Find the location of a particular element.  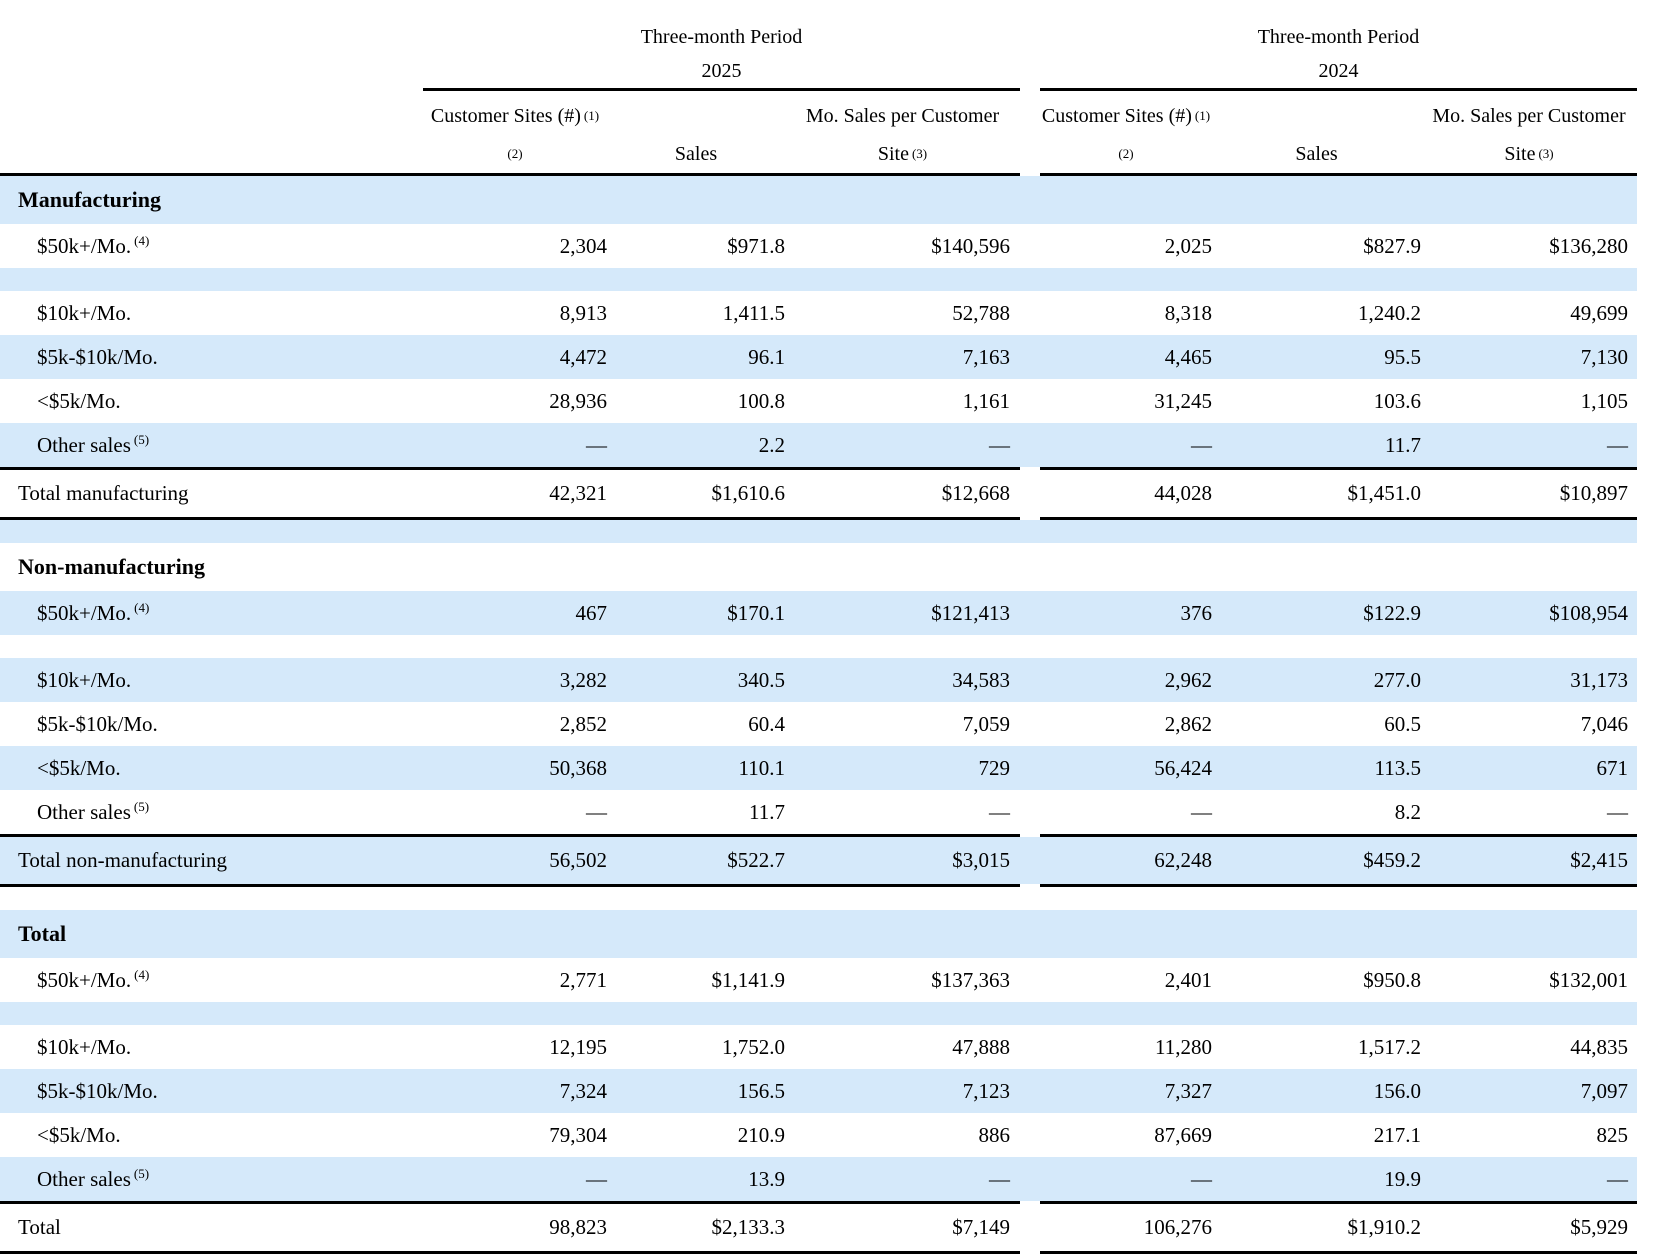

row-label: Total is located at coordinates (39, 1227).